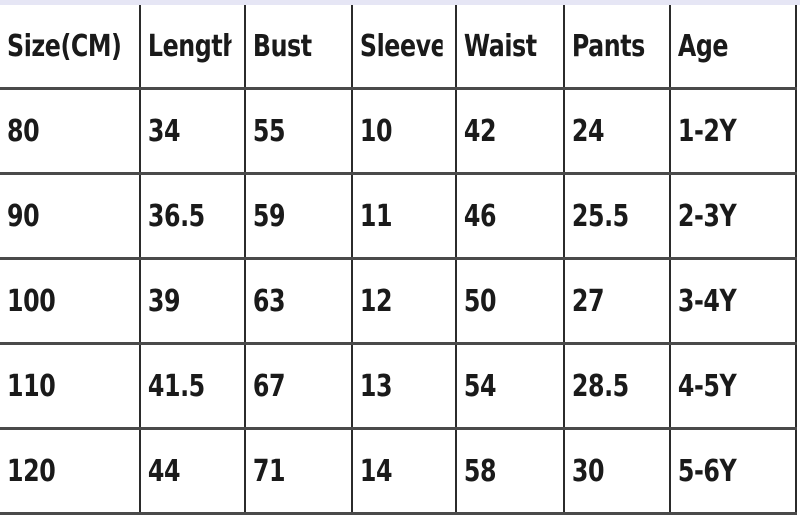 The width and height of the screenshot is (800, 515). Describe the element at coordinates (187, 216) in the screenshot. I see `cell-length: 36.5` at that location.